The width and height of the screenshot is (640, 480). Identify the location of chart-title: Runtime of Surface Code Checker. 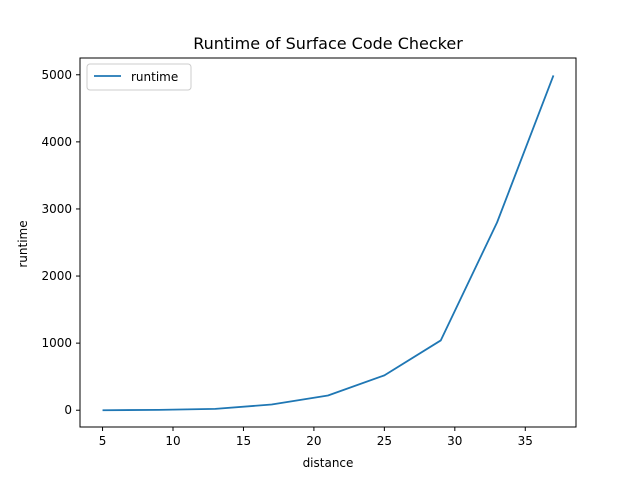
(328, 43).